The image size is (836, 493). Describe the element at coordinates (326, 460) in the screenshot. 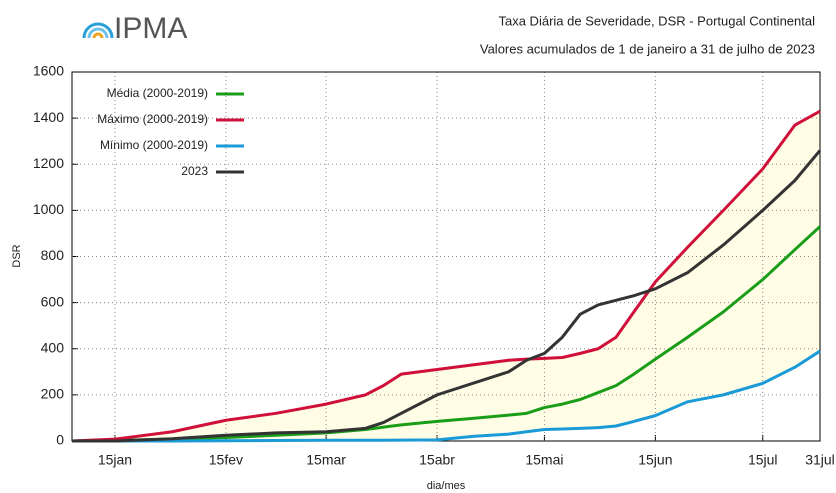

I see `x-tick-label: 15mar` at that location.